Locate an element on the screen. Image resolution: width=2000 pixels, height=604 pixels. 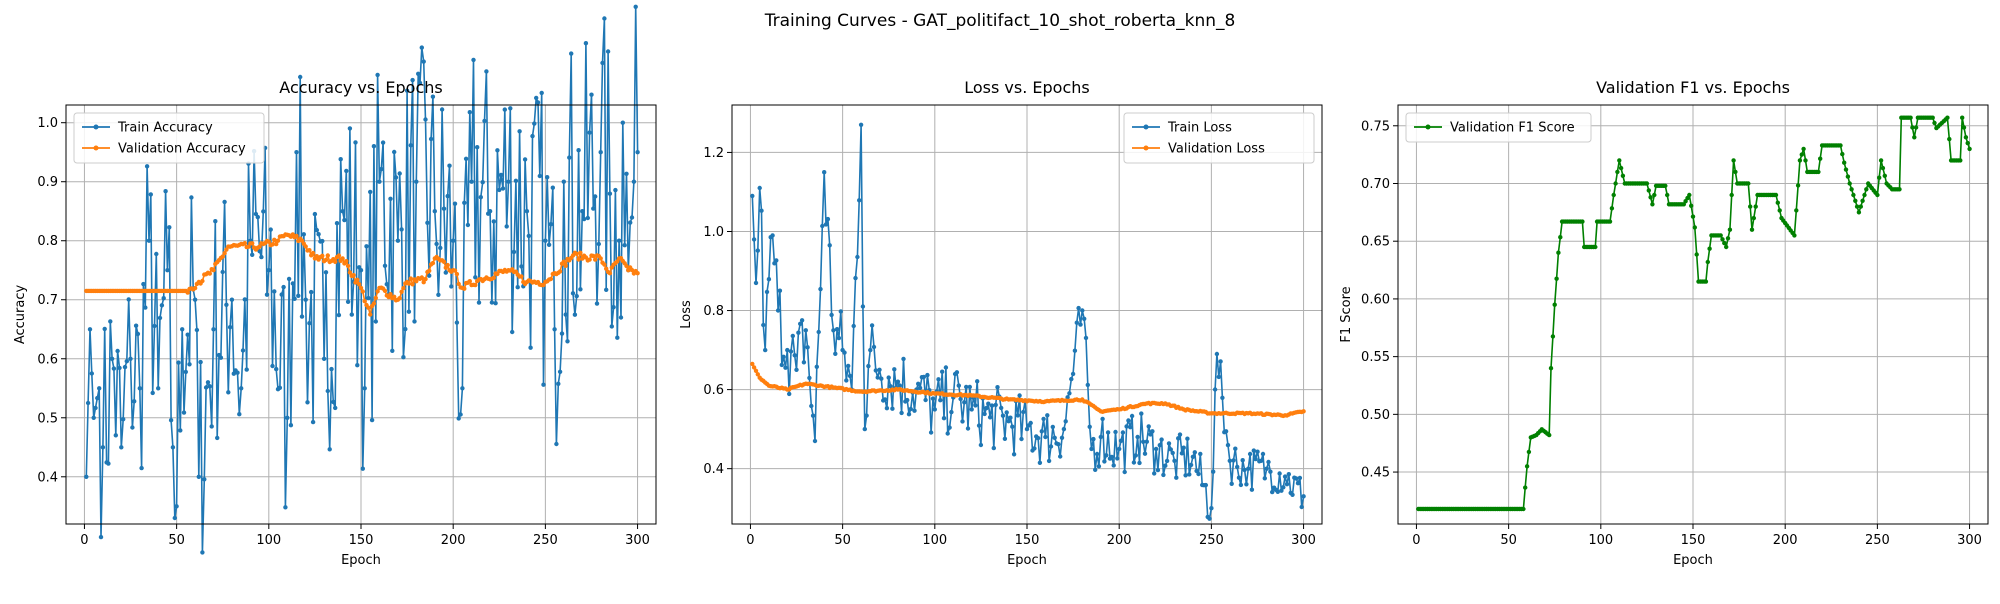
y-axis-label: F1 Score is located at coordinates (1346, 314).